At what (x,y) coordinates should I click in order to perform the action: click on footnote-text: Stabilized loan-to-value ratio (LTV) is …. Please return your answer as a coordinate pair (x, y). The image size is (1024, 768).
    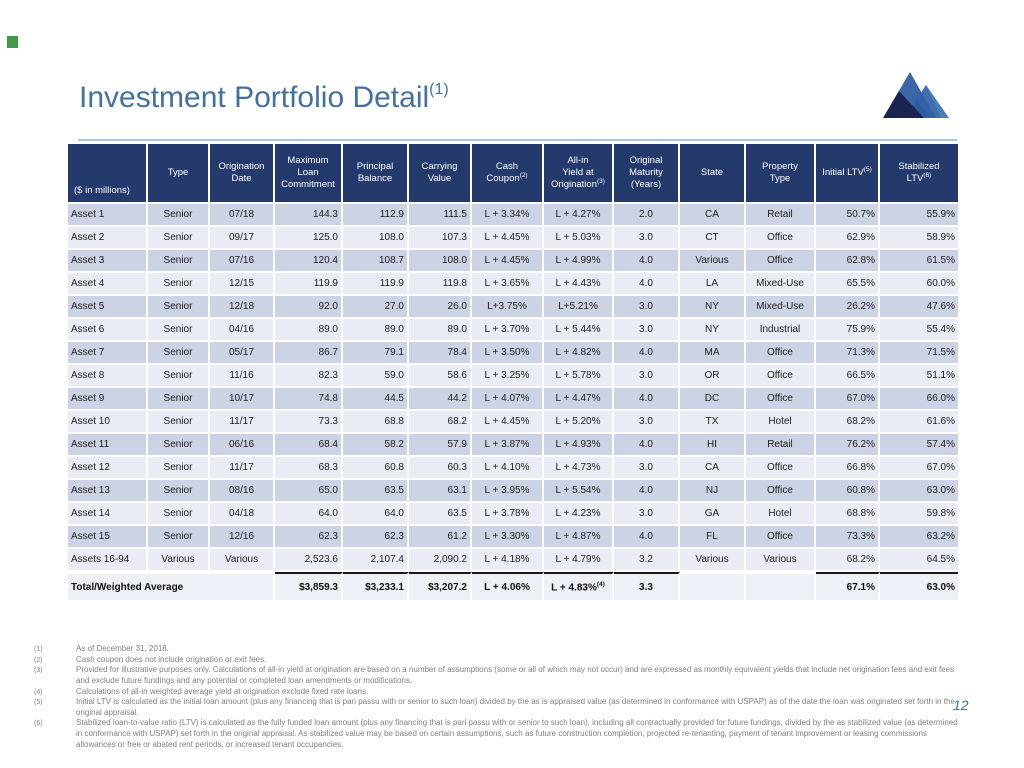
    Looking at the image, I should click on (517, 733).